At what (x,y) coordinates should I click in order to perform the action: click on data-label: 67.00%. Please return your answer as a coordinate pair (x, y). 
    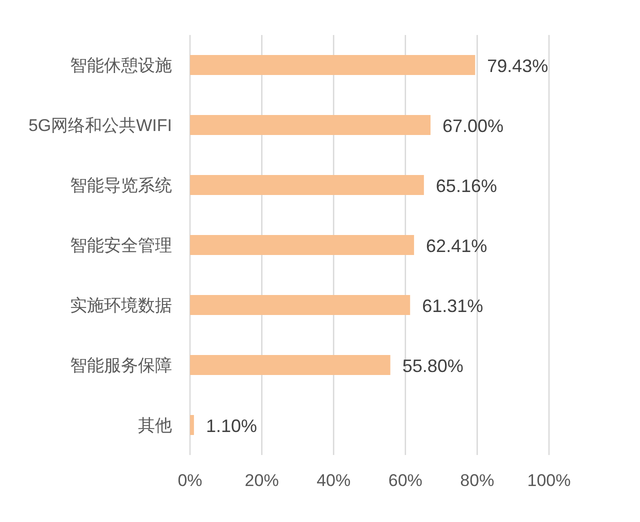
    Looking at the image, I should click on (473, 126).